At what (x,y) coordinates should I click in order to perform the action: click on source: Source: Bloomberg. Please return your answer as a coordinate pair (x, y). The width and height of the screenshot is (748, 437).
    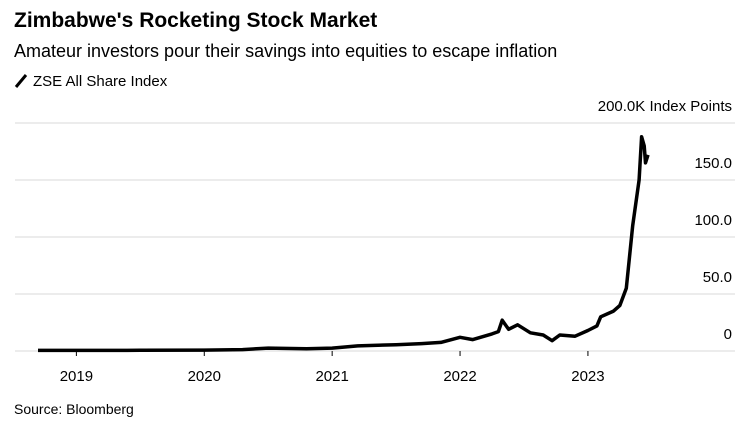
    Looking at the image, I should click on (74, 409).